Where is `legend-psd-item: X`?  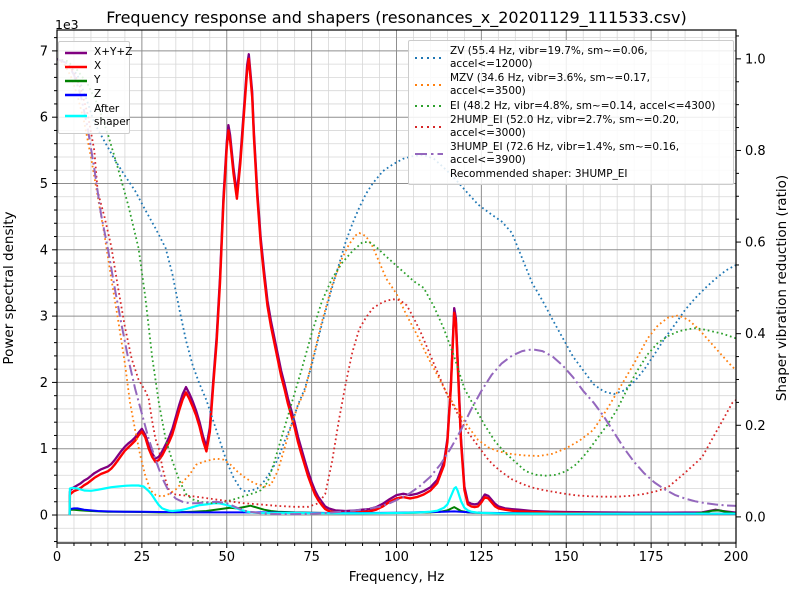 legend-psd-item: X is located at coordinates (93, 66).